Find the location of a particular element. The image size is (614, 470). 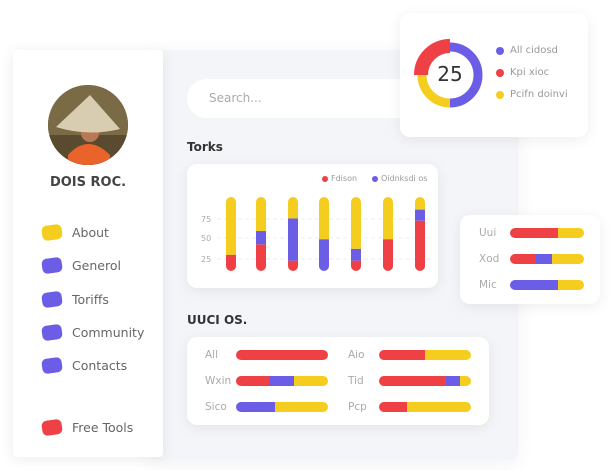

sidebar-item-toriffs: Toriffs is located at coordinates (75, 299).